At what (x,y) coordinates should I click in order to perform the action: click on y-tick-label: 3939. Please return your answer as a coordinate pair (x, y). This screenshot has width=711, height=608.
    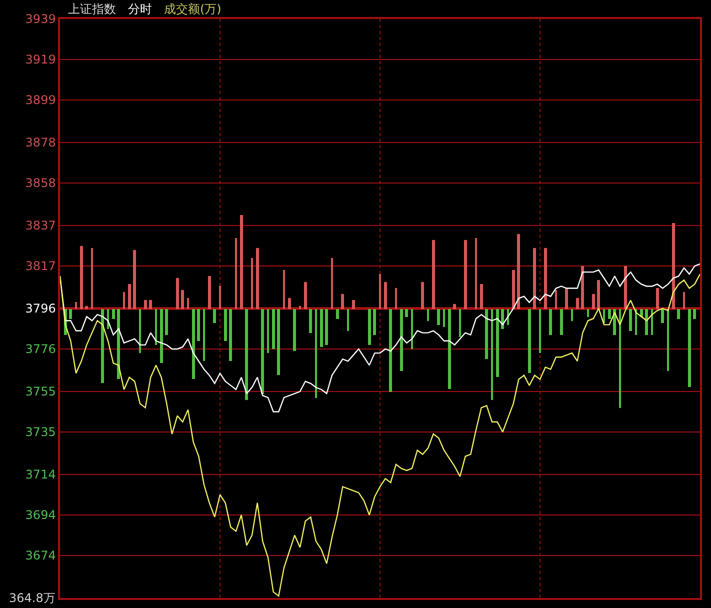
    Looking at the image, I should click on (40, 19).